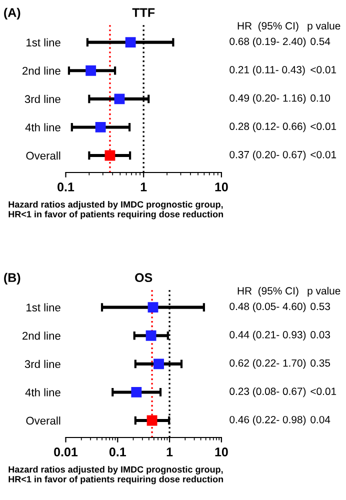  What do you see at coordinates (320, 98) in the screenshot?
I see `text: 0.10` at bounding box center [320, 98].